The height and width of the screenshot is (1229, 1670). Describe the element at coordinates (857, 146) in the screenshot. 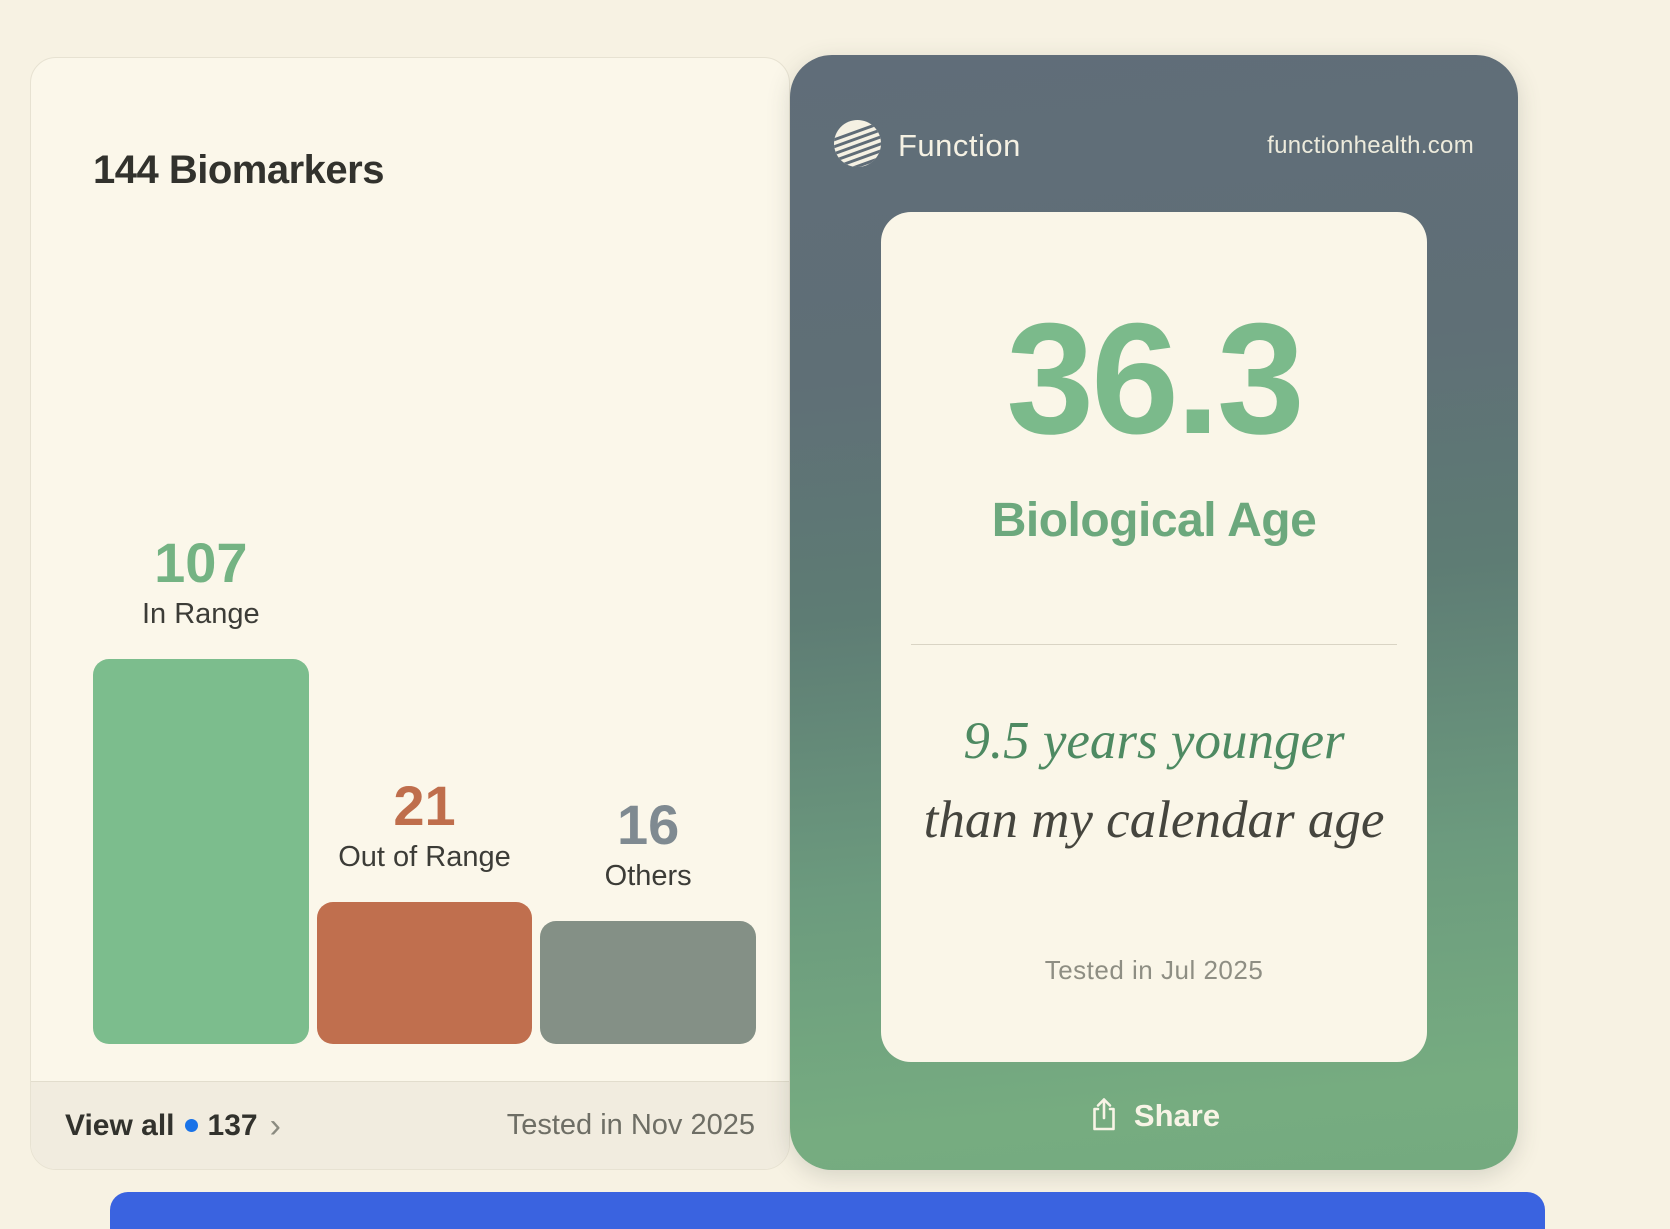

I see `function-logo-icon` at that location.